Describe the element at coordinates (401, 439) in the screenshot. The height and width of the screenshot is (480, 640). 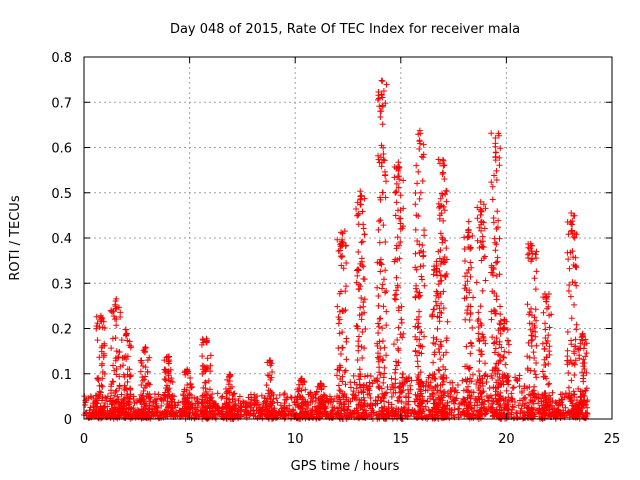
I see `x-tick-label: 15` at that location.